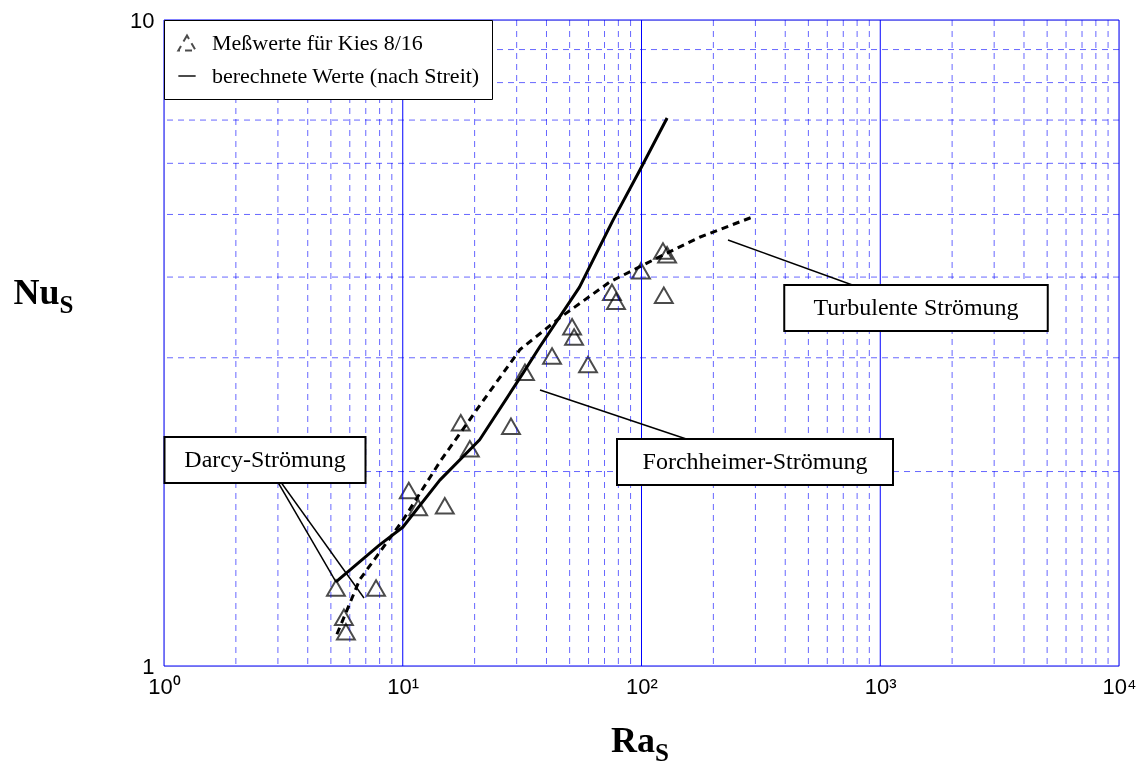  Describe the element at coordinates (642, 686) in the screenshot. I see `x-tick-label: 10²` at that location.